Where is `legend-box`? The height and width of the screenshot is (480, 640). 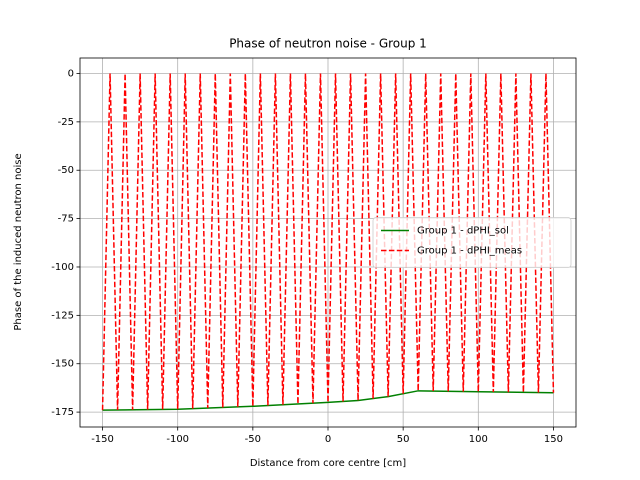
legend-box is located at coordinates (472, 242).